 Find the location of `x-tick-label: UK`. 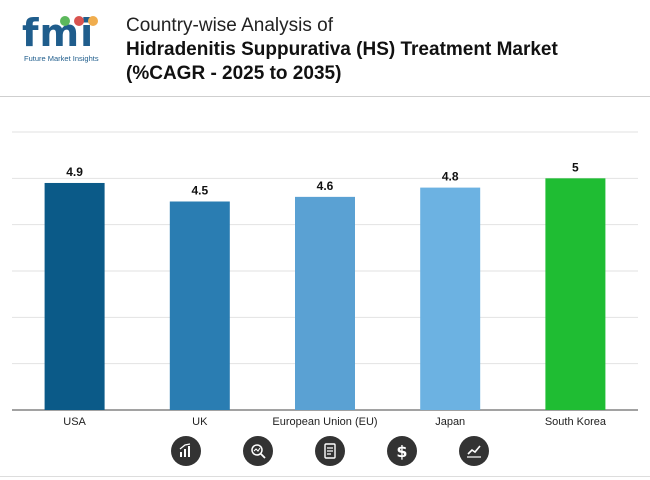

x-tick-label: UK is located at coordinates (200, 422).